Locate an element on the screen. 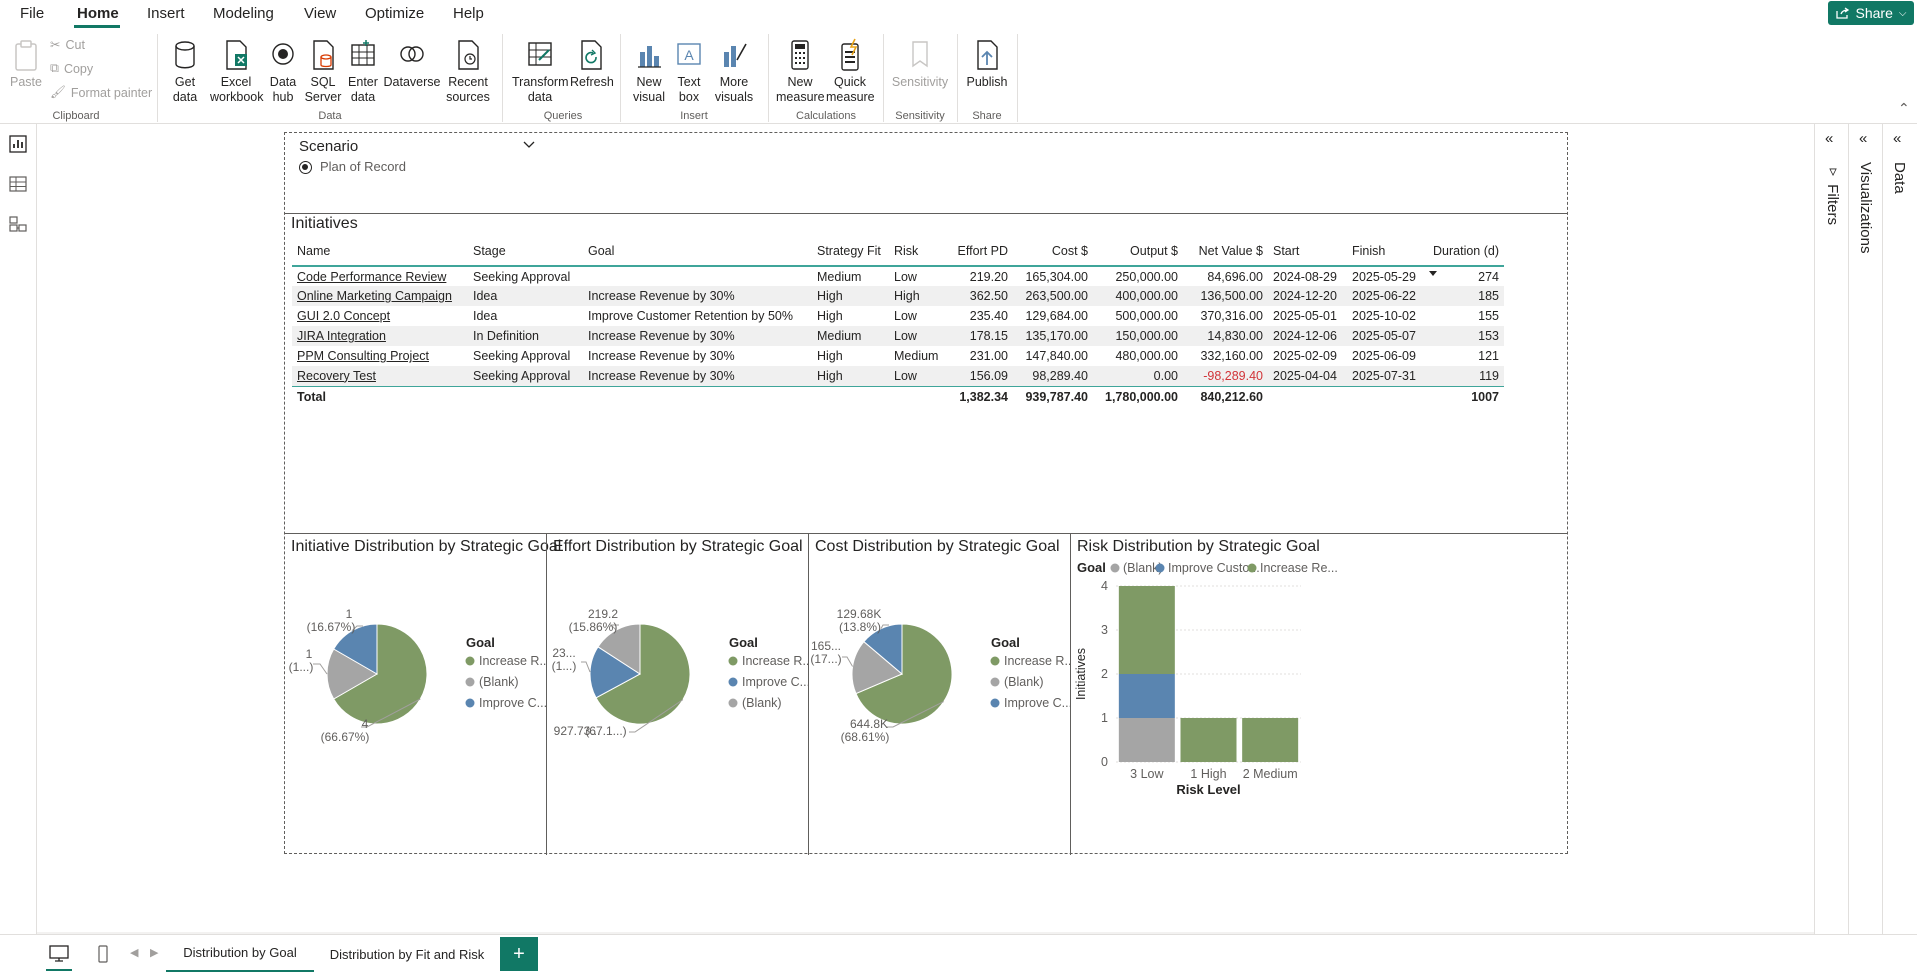  more-visuals-button: More visuals is located at coordinates (734, 71).